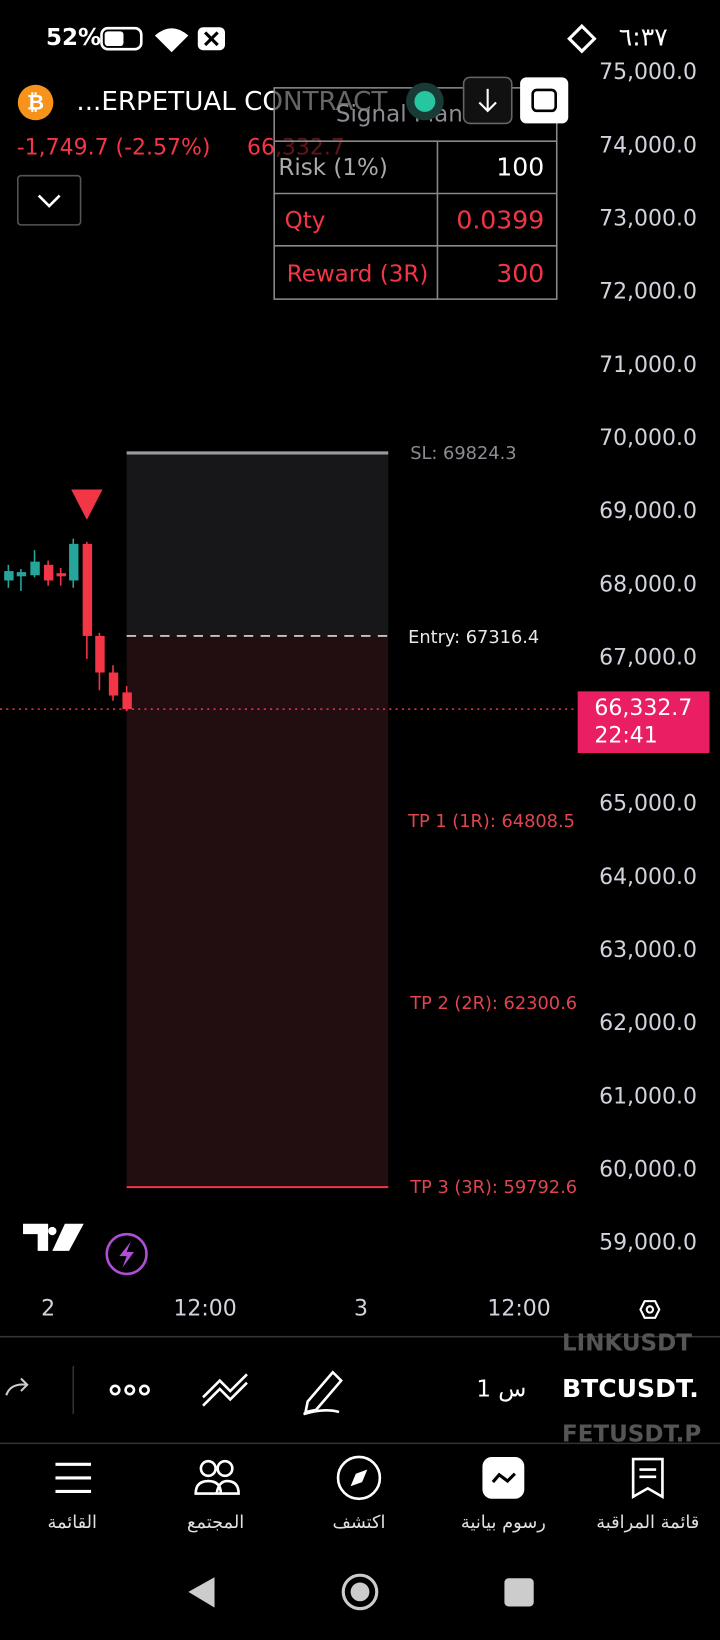 Image resolution: width=720 pixels, height=1640 pixels. I want to click on price-label: 59,000.0, so click(648, 1243).